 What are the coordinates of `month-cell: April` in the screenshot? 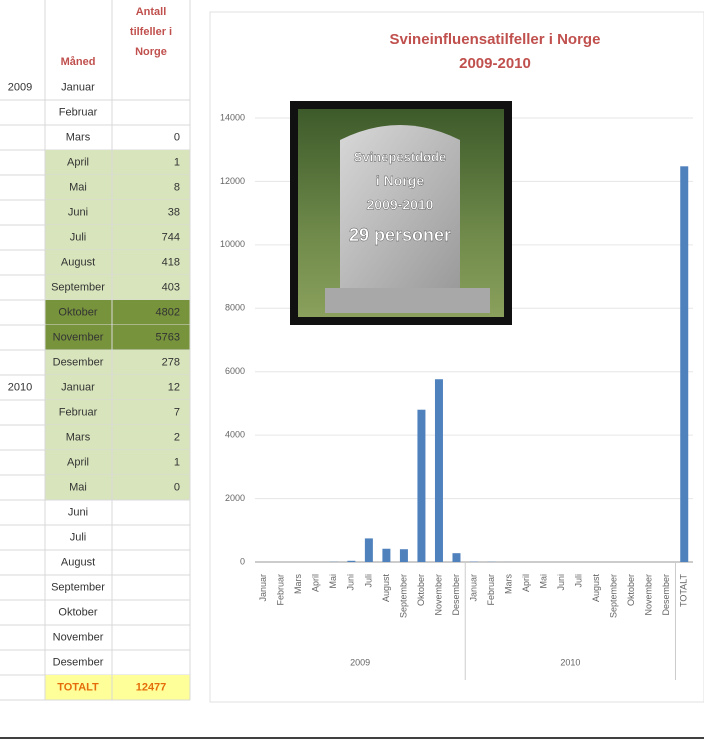 It's located at (78, 162).